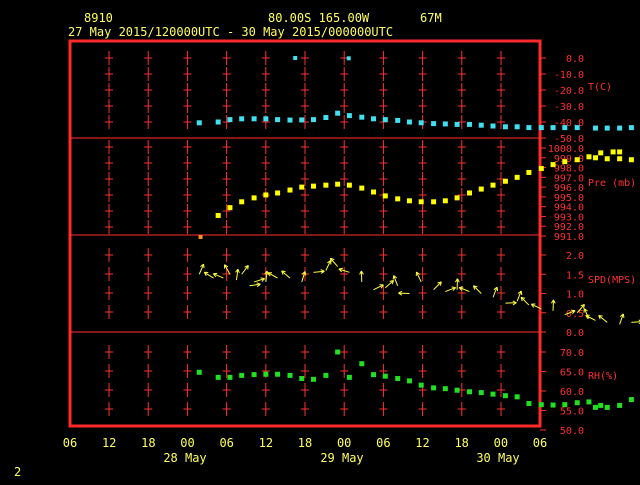 This screenshot has width=640, height=485. What do you see at coordinates (575, 295) in the screenshot?
I see `y-tick-label: 1.0` at bounding box center [575, 295].